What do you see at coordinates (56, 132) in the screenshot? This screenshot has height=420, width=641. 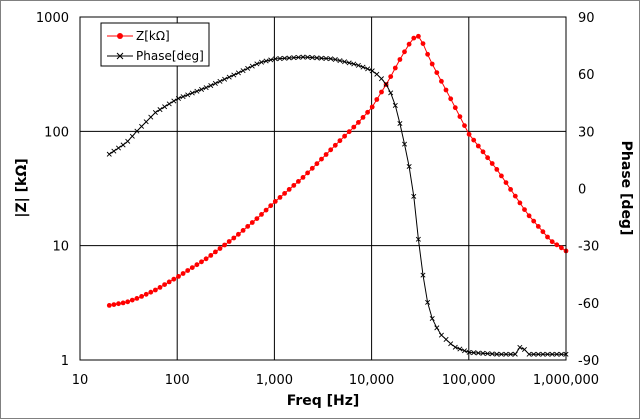 I see `left-y-tick-label: 100` at bounding box center [56, 132].